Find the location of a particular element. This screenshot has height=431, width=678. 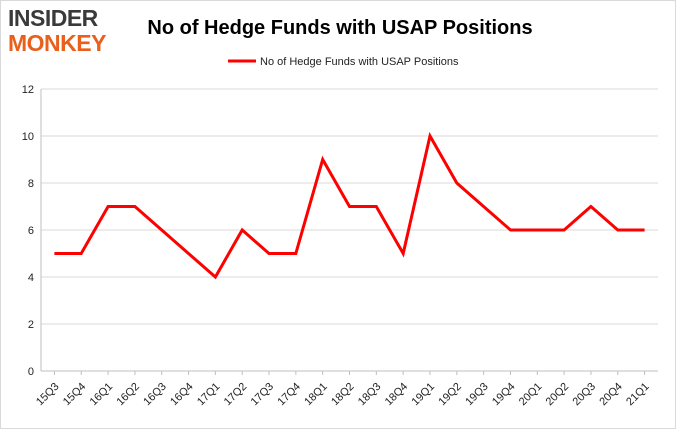

x-tick-label: 16Q4 is located at coordinates (182, 395).